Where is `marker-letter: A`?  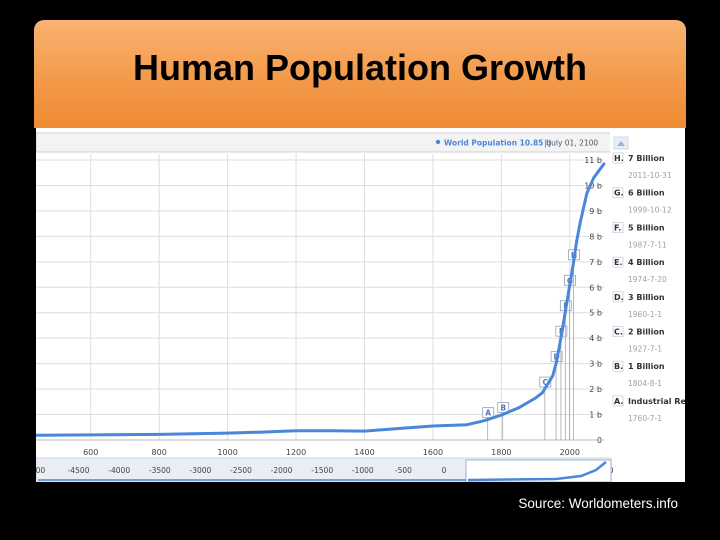
marker-letter: A is located at coordinates (488, 413).